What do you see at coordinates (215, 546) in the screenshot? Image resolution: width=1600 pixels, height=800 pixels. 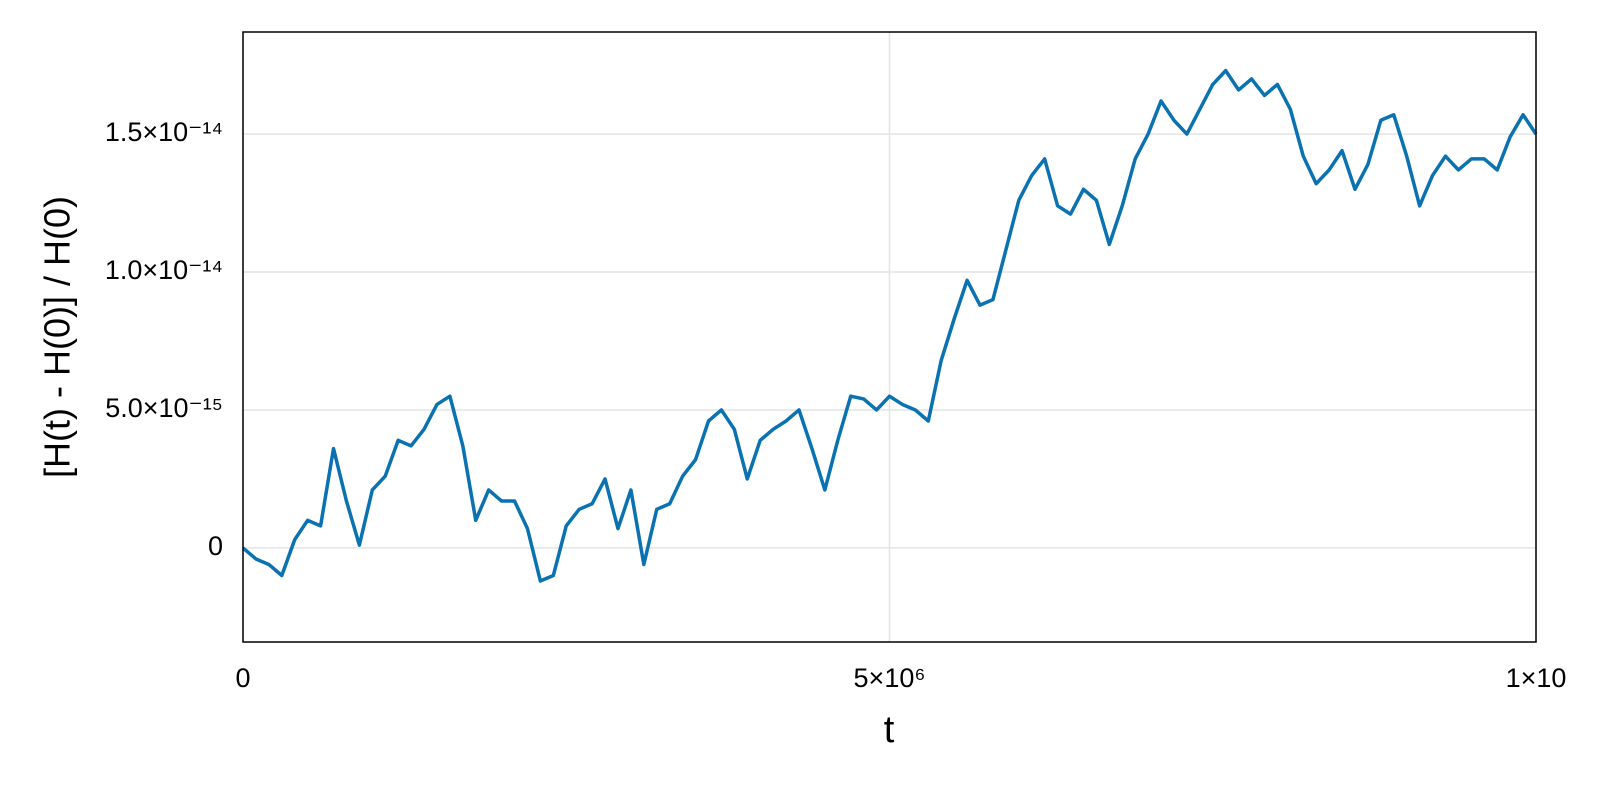 I see `y-tick-label: 0` at bounding box center [215, 546].